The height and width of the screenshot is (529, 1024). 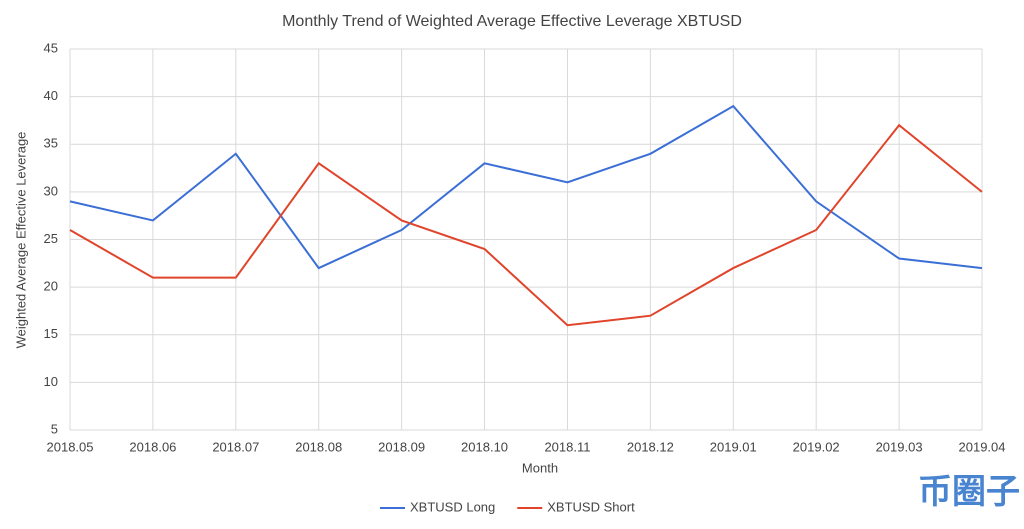 I want to click on x-tick-label: 2018.05, so click(x=70, y=446).